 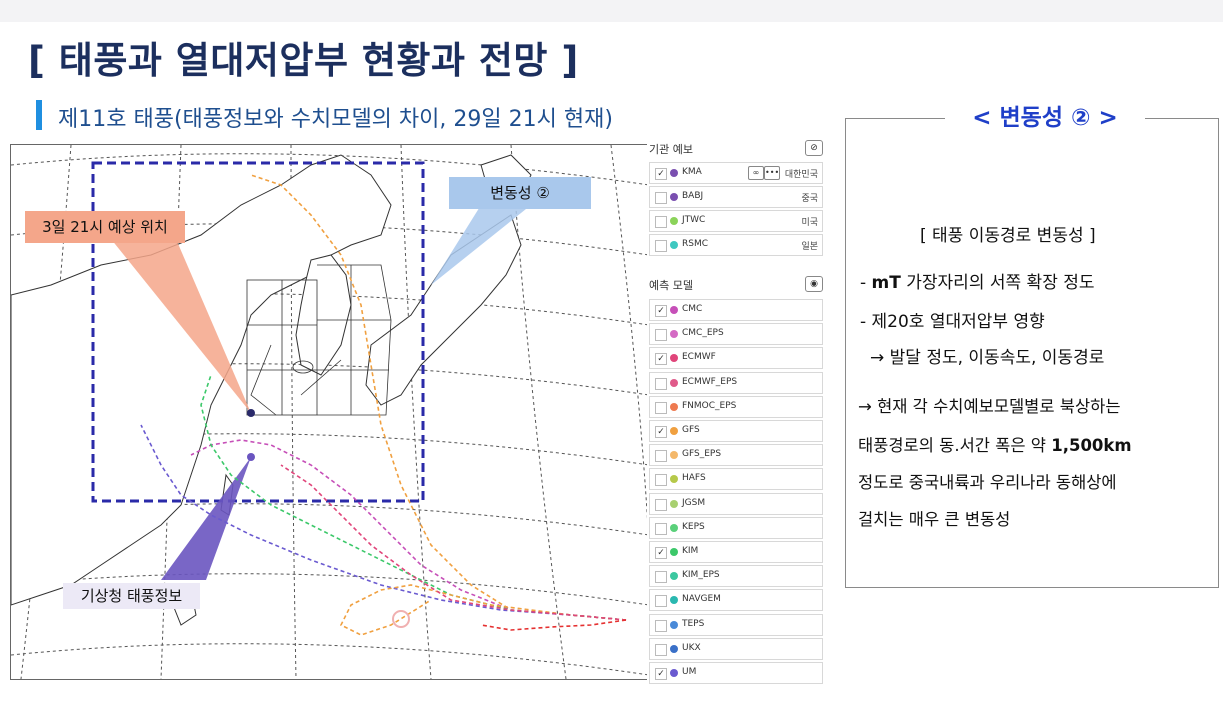 What do you see at coordinates (695, 244) in the screenshot?
I see `agency-name: RSMC` at bounding box center [695, 244].